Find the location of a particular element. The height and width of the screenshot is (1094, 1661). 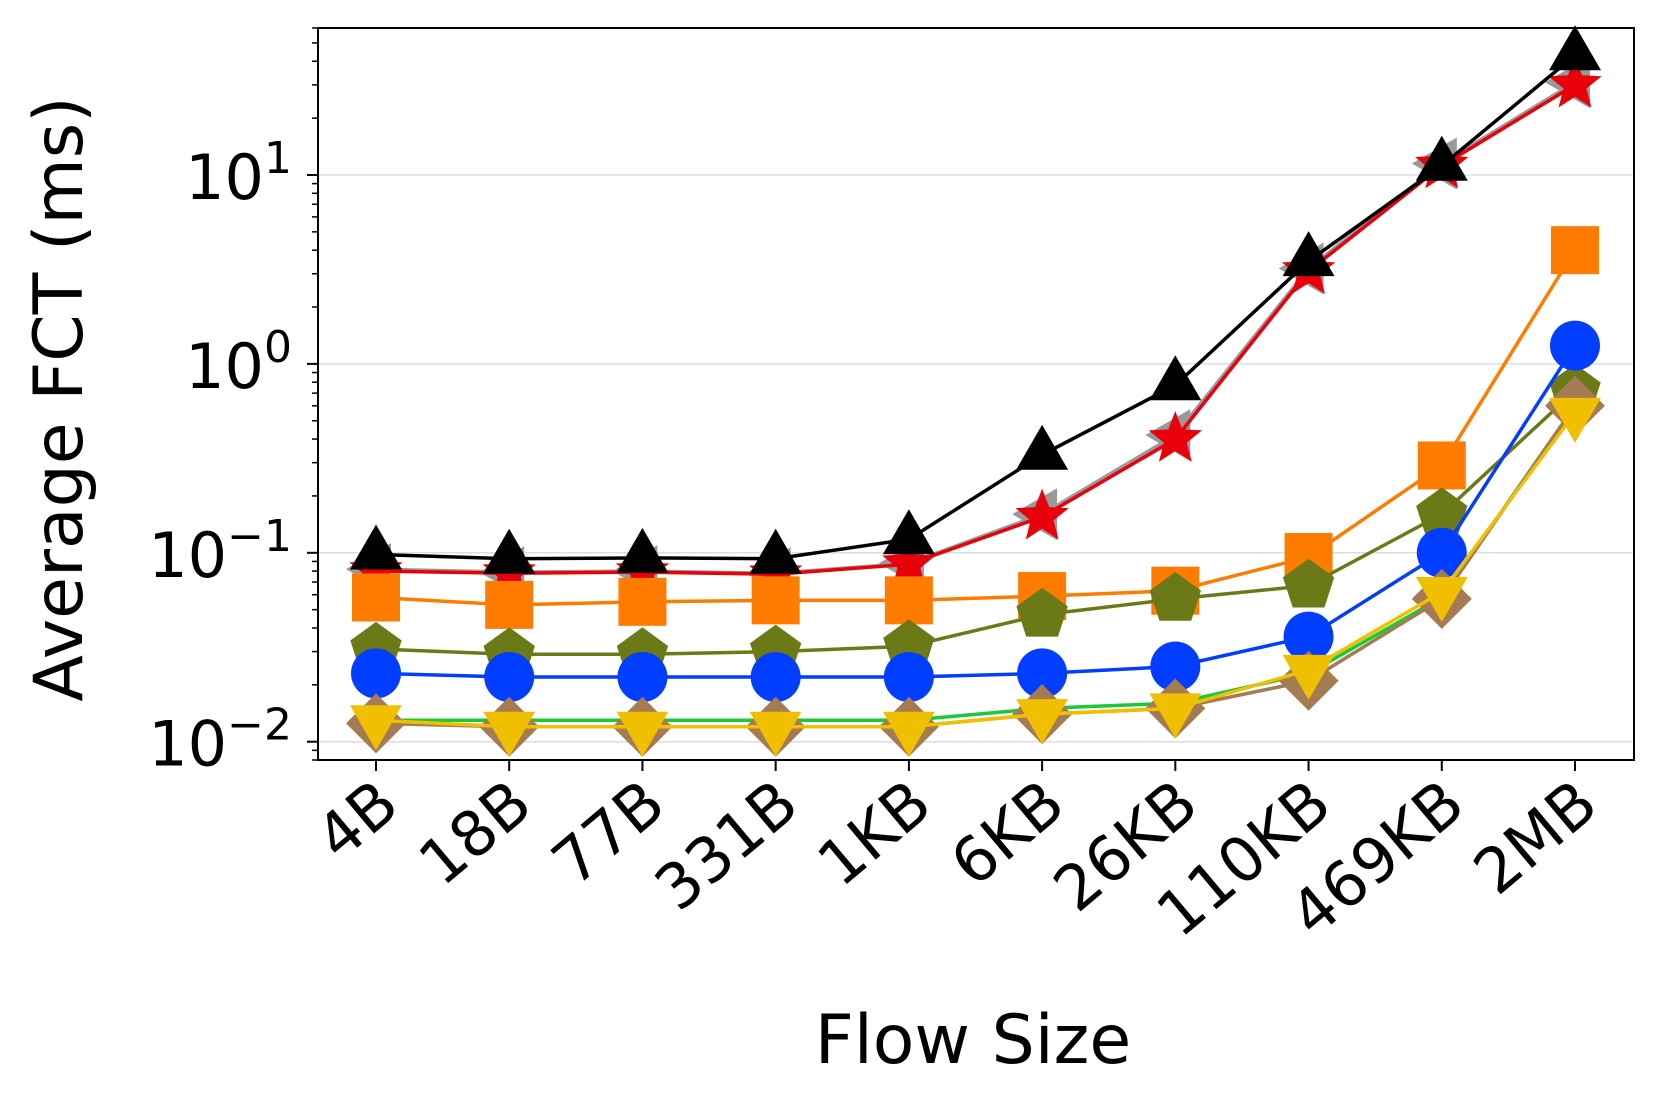

y-tick-exponent: 0 is located at coordinates (278, 347).